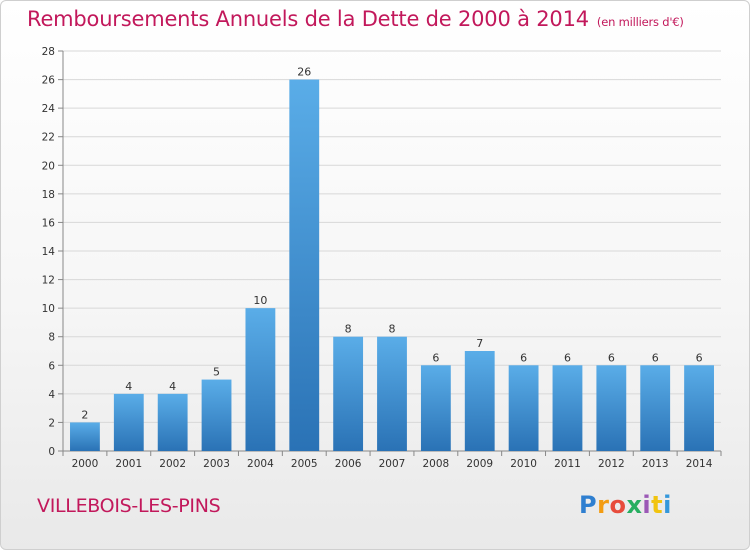 The image size is (750, 550). I want to click on bar-2013, so click(655, 408).